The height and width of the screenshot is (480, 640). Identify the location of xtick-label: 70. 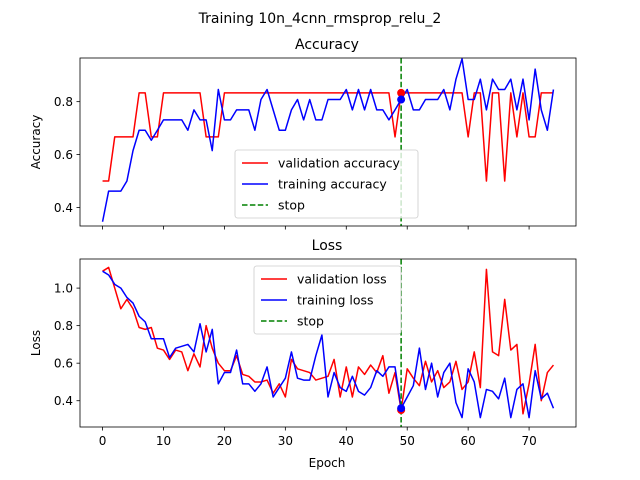
(528, 441).